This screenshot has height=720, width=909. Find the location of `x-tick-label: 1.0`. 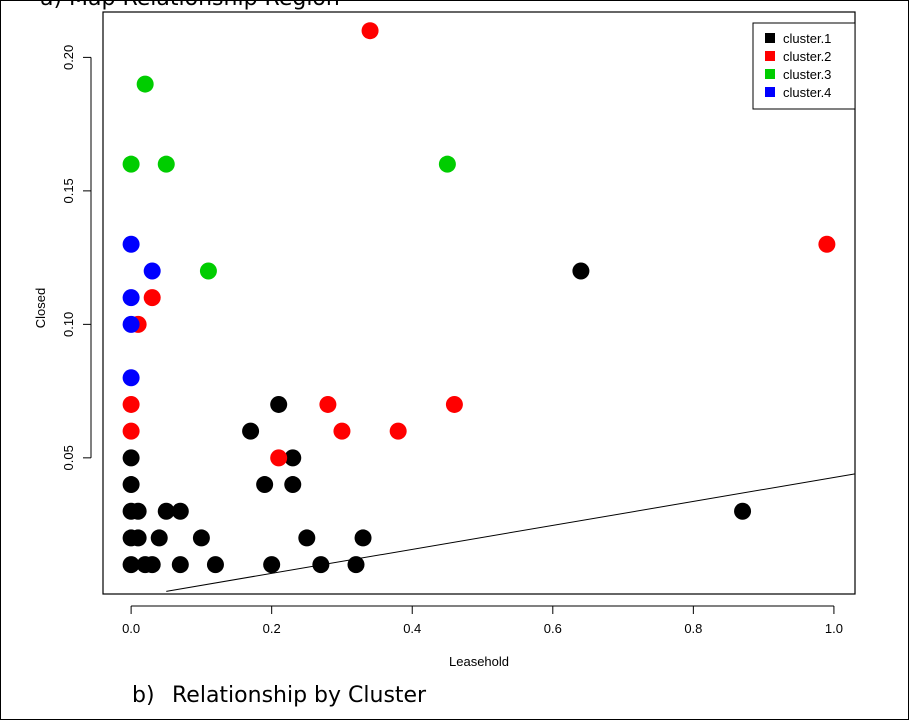

x-tick-label: 1.0 is located at coordinates (834, 628).